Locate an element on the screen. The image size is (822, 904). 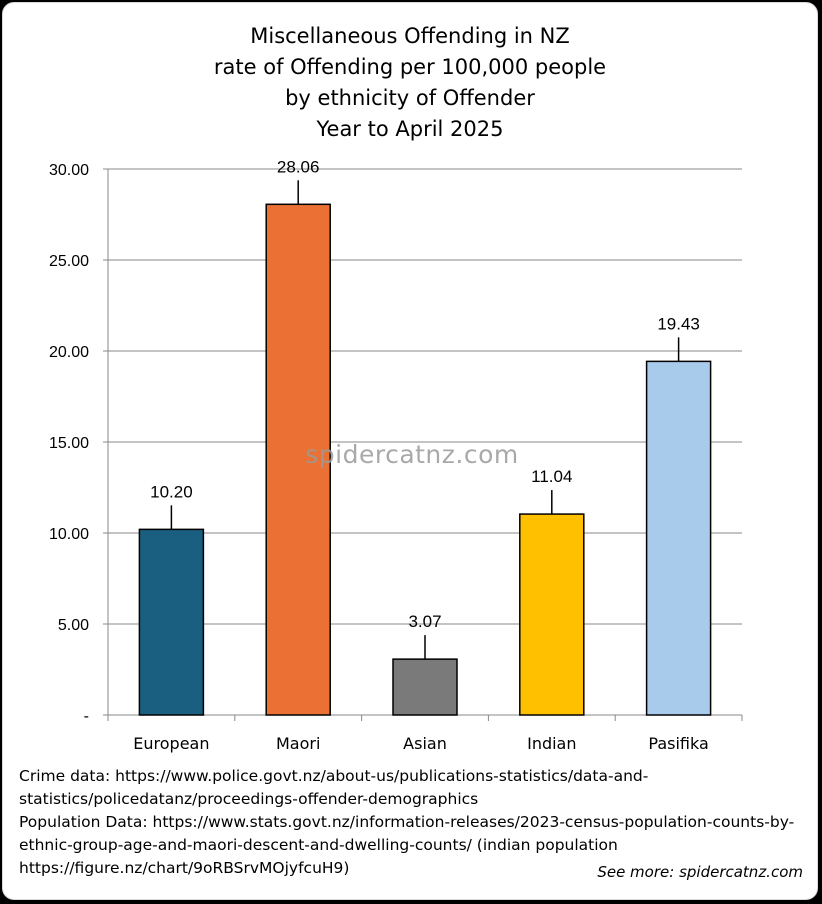
data-label: 28.06 is located at coordinates (298, 166).